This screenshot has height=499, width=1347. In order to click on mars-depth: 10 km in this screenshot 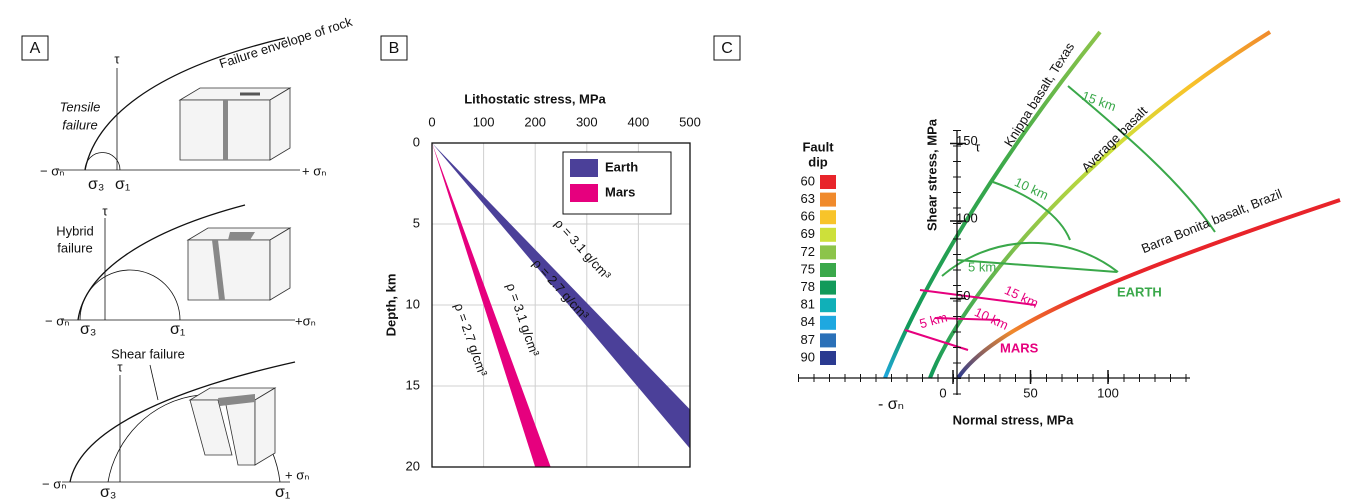, I will do `click(991, 318)`.